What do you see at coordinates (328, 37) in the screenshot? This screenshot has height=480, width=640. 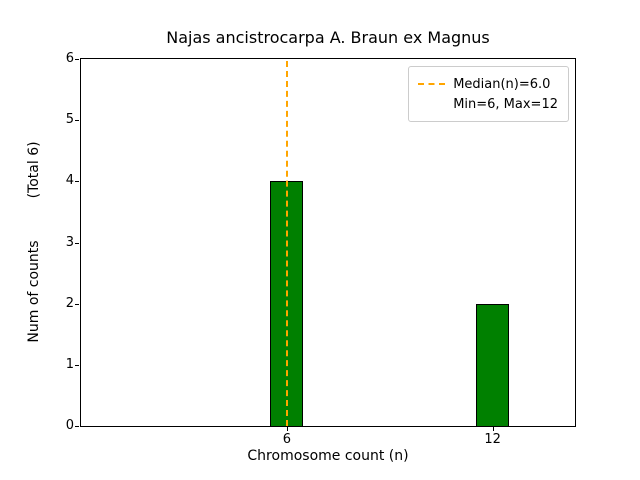 I see `chart-title: Najas ancistrocarpa A. Braun ex Magnus` at bounding box center [328, 37].